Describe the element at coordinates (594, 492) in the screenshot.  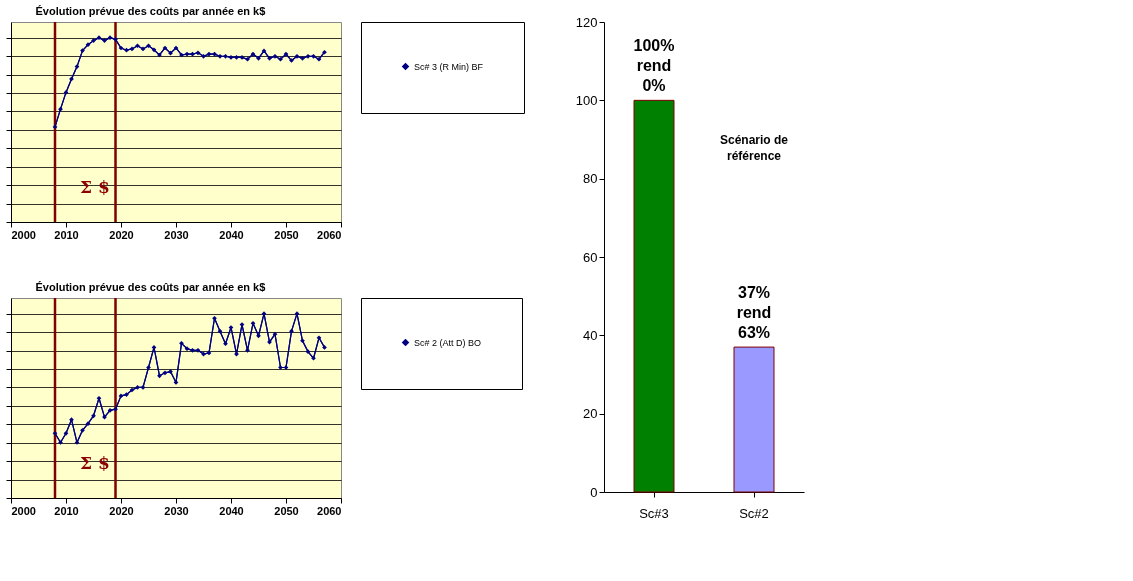
I see `y-tick-label: 0` at that location.